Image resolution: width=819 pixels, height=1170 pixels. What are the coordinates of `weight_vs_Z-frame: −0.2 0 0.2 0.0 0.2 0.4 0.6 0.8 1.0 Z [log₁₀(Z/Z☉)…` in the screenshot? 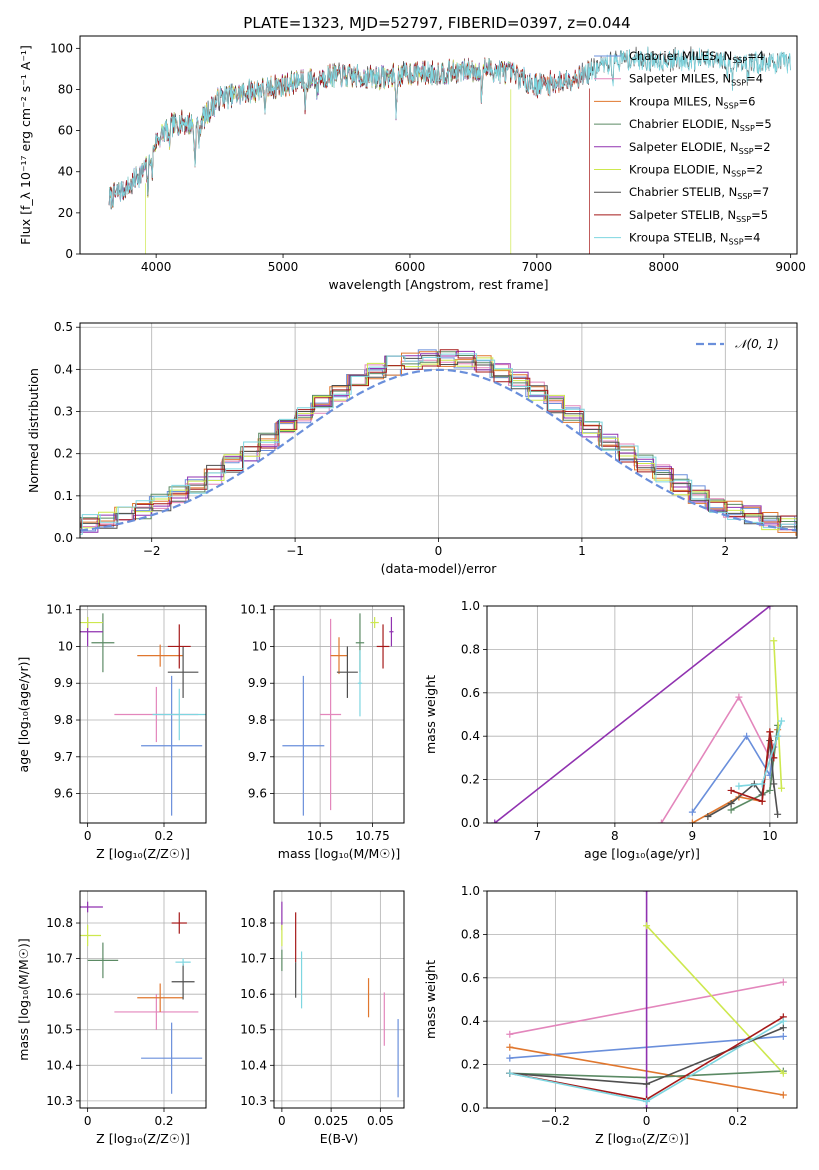 It's located at (610, 1015).